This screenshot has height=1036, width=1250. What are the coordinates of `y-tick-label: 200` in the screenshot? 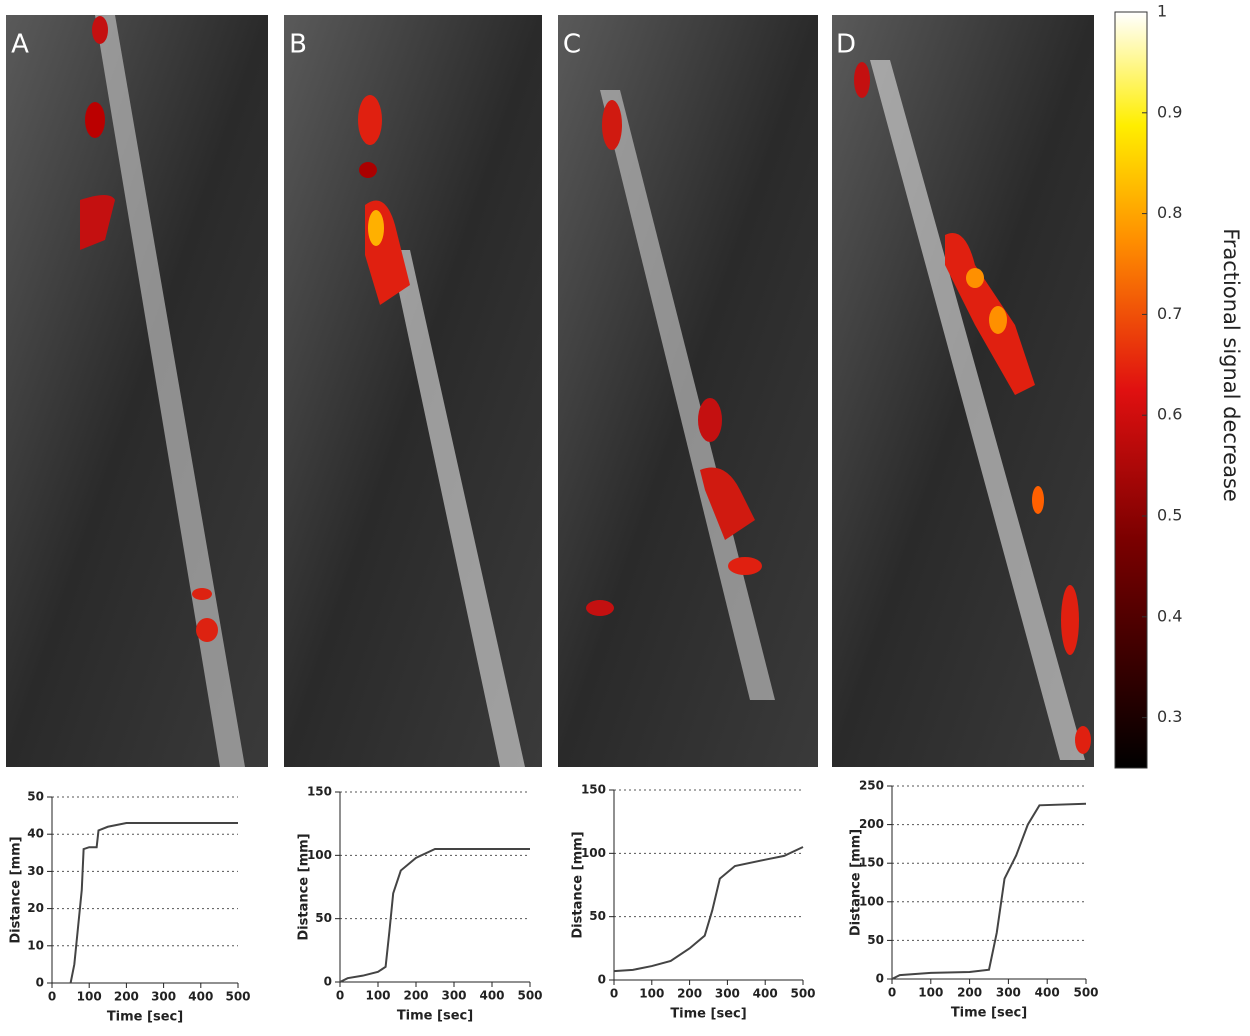 It's located at (871, 824).